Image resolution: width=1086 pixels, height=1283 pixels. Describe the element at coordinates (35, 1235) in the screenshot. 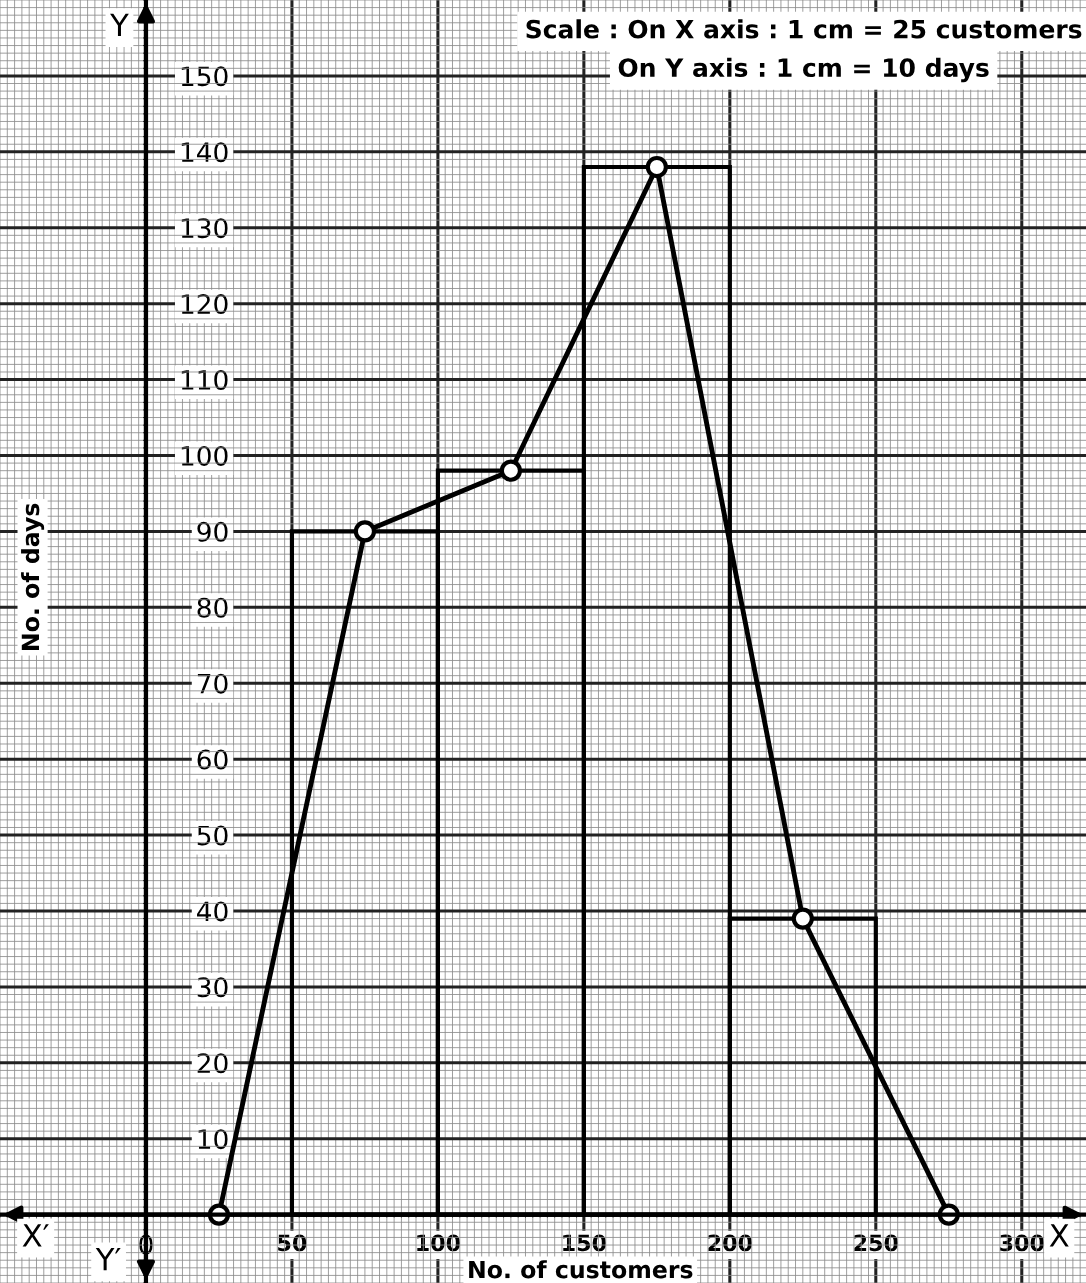

I see `annotation: X′` at that location.